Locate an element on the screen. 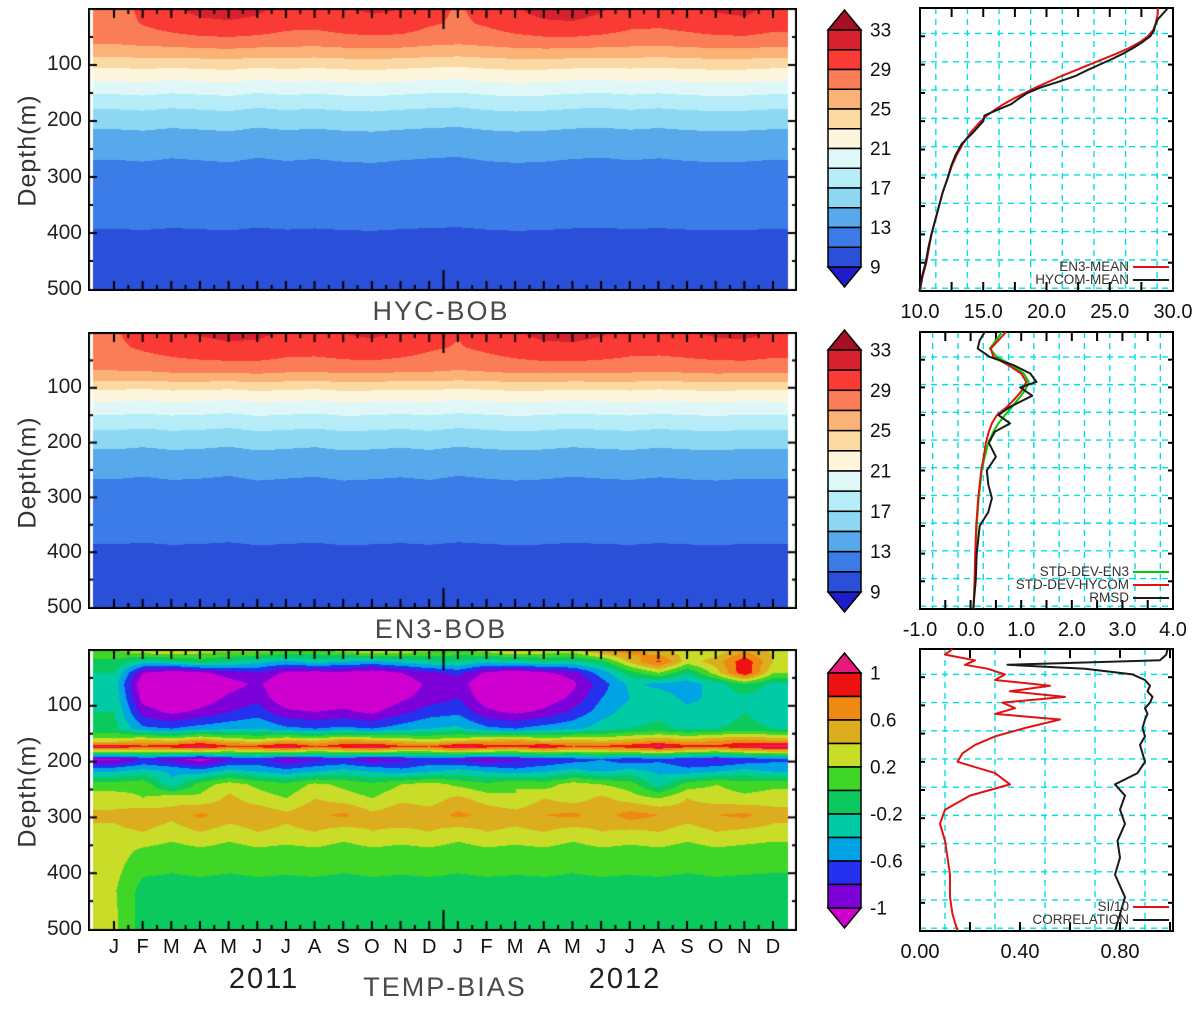  temp-bias-title: TEMP-BIAS is located at coordinates (445, 987).